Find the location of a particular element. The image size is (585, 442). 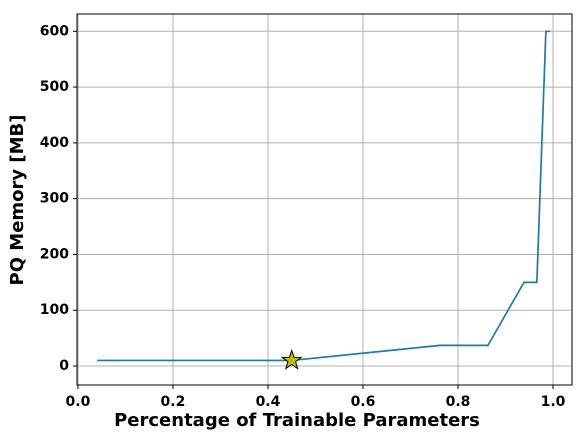

y-tick-label: 0 is located at coordinates (64, 366).